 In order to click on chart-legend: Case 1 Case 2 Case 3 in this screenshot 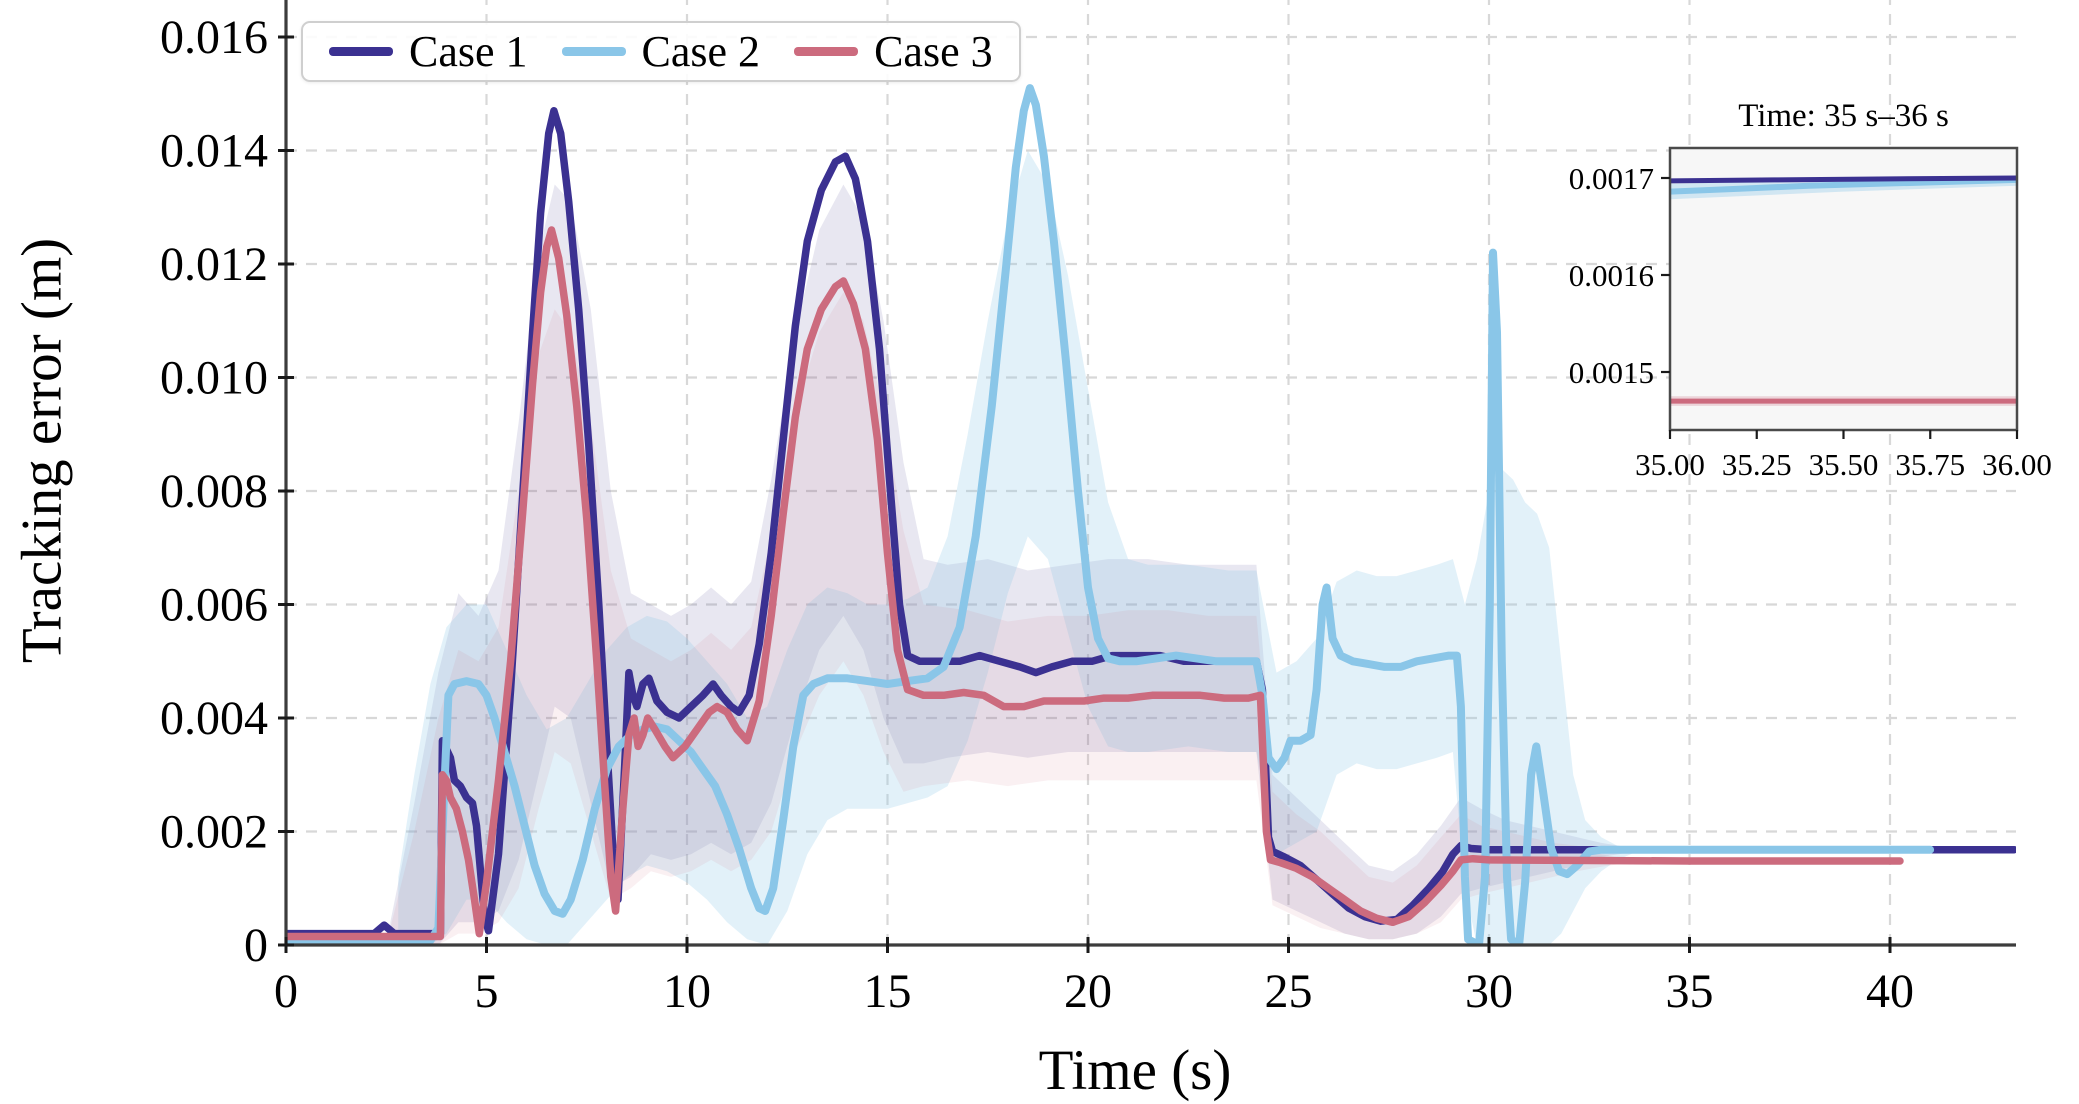, I will do `click(661, 51)`.